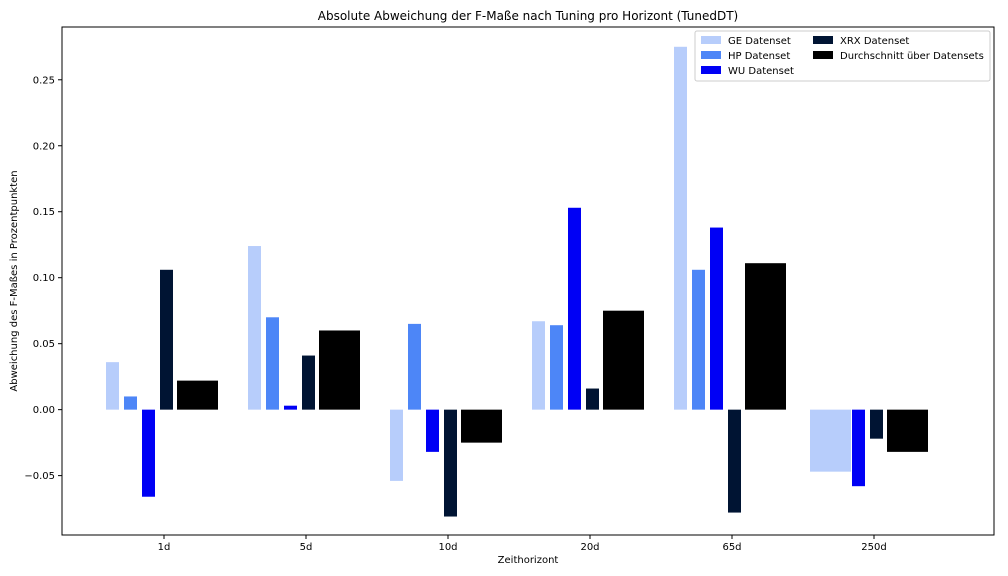 The height and width of the screenshot is (576, 1008). What do you see at coordinates (414, 366) in the screenshot?
I see `bar-hp-datenset-10d` at bounding box center [414, 366].